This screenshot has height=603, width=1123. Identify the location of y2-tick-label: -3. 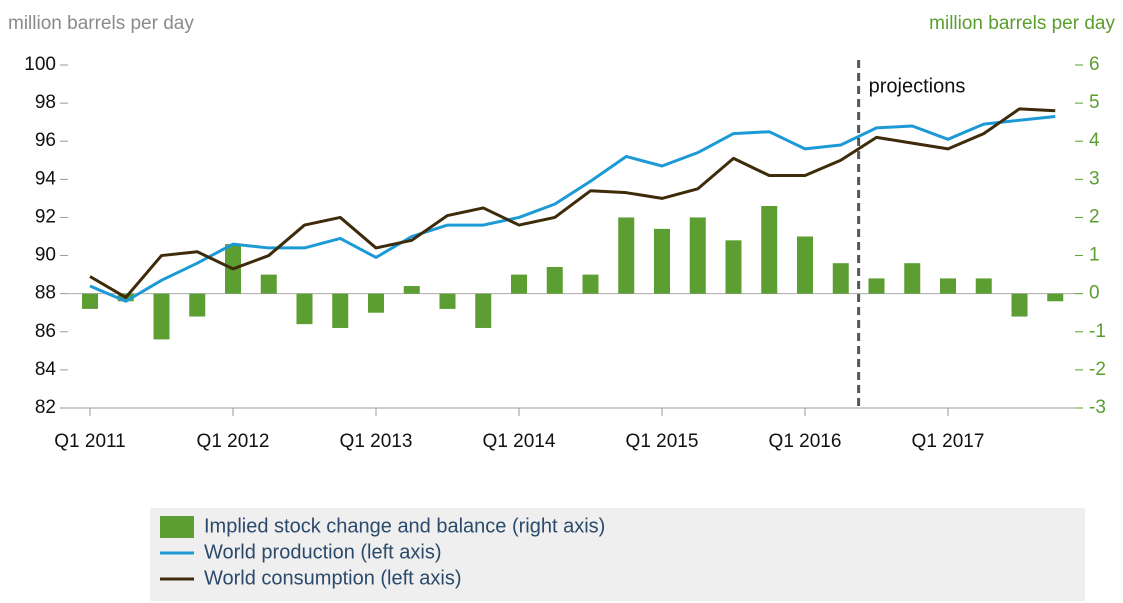
(1097, 407).